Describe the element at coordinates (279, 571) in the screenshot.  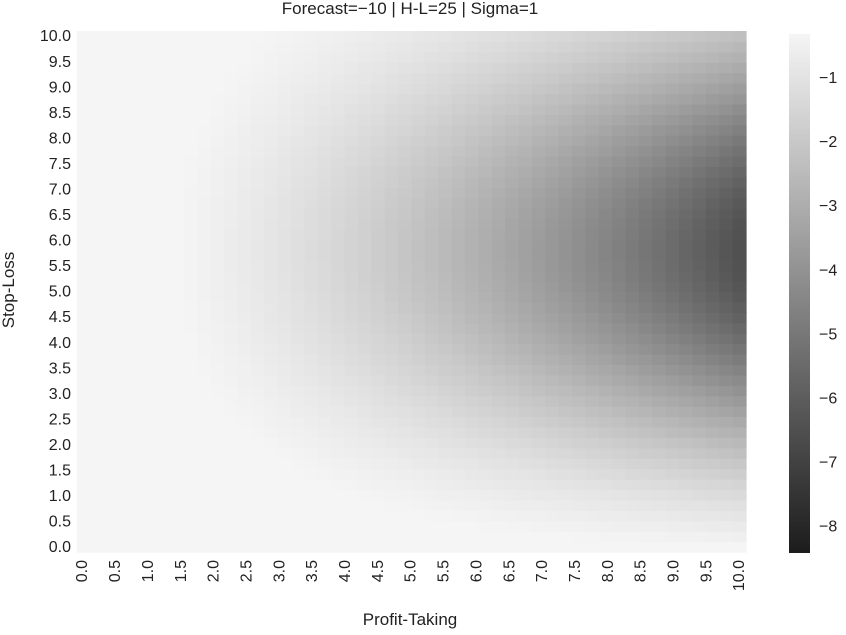
I see `x-tick-label: 3.0` at that location.